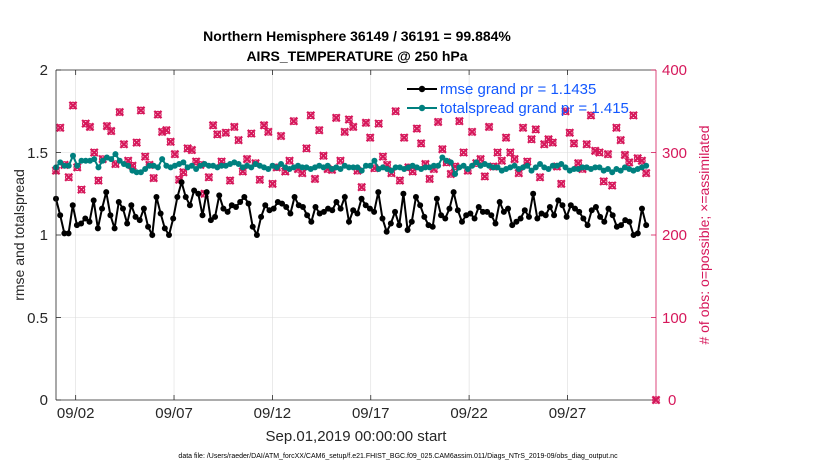 The height and width of the screenshot is (470, 830). What do you see at coordinates (674, 235) in the screenshot?
I see `right-tick-label: 200` at bounding box center [674, 235].